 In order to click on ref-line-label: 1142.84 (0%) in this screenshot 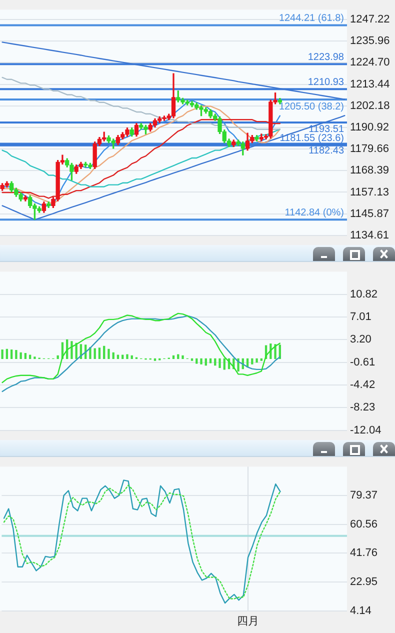, I will do `click(314, 212)`.